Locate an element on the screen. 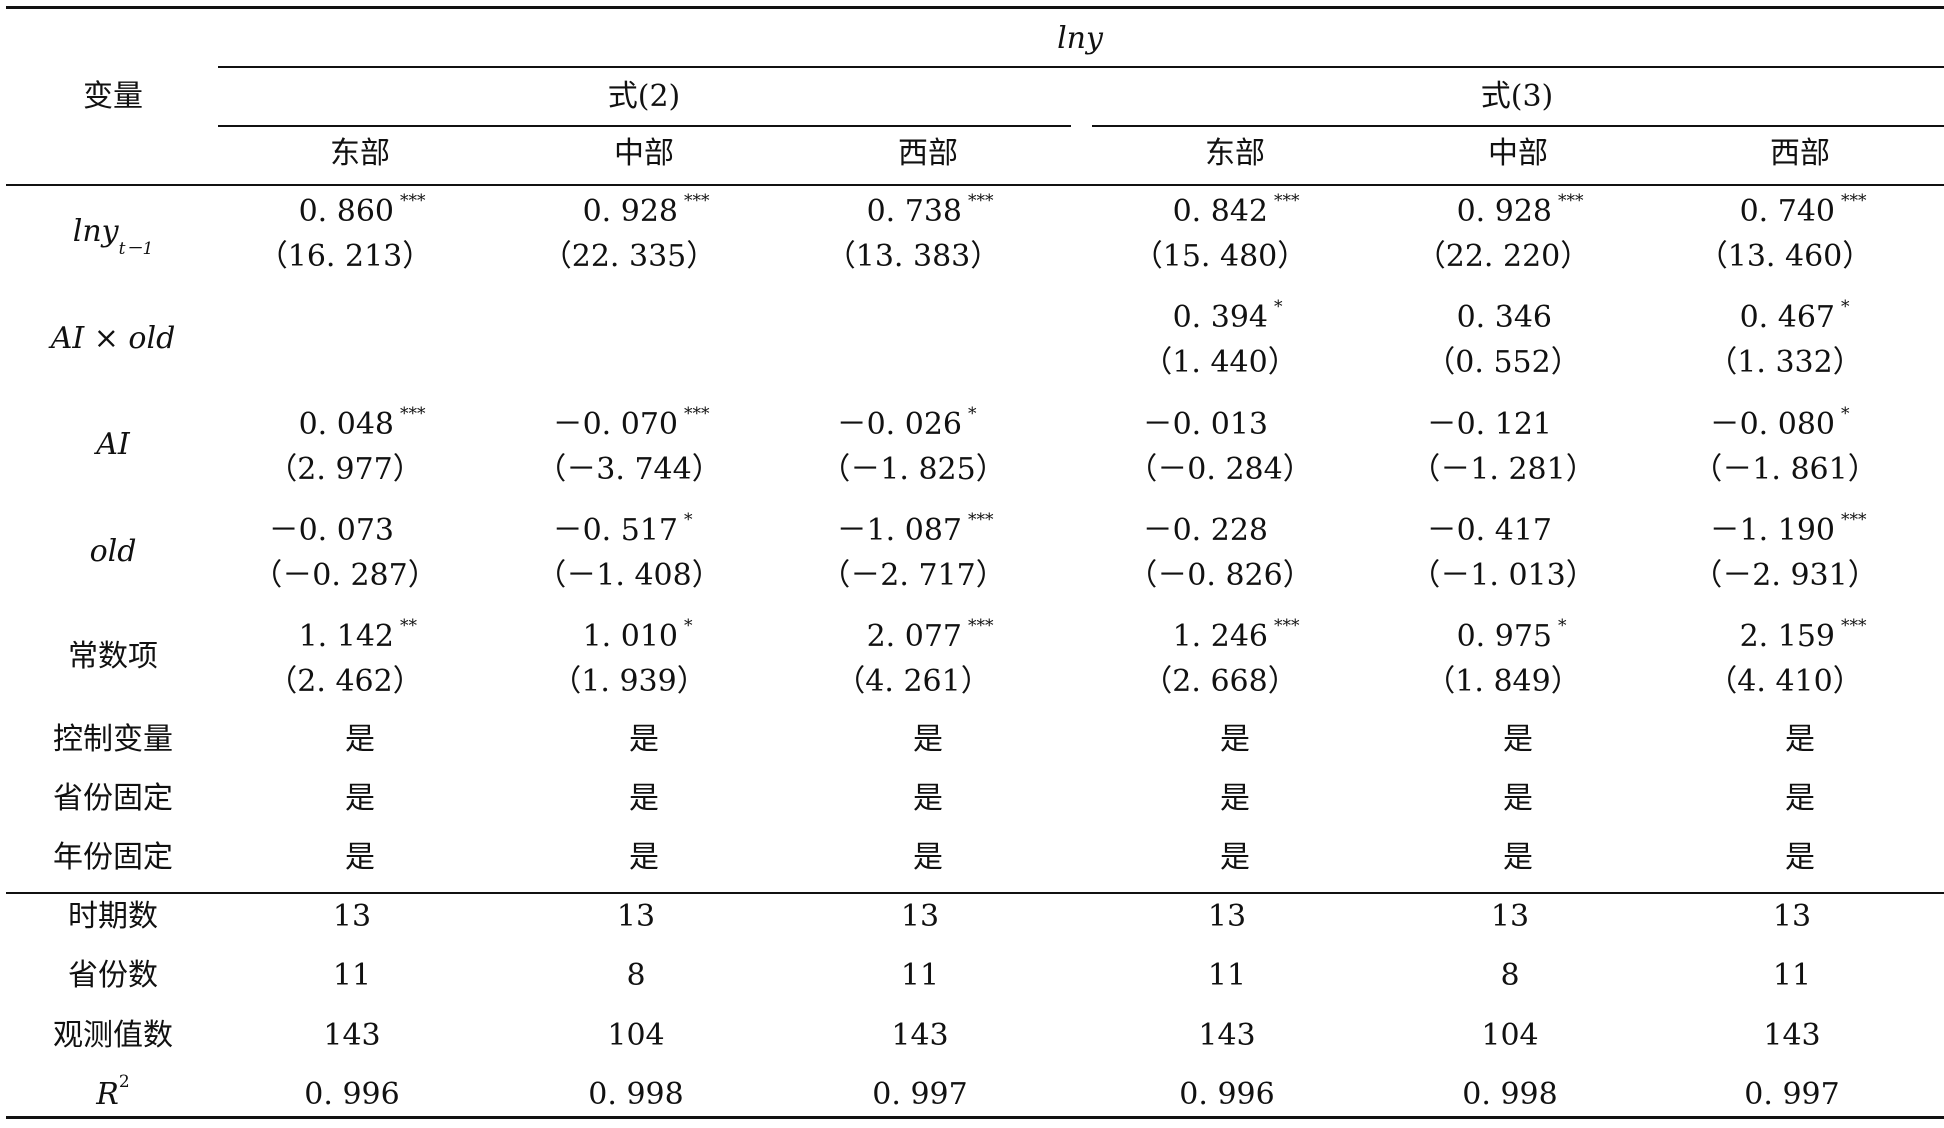 This screenshot has width=1944, height=1128. t-statistic-cell: （0. 552） is located at coordinates (1503, 362).